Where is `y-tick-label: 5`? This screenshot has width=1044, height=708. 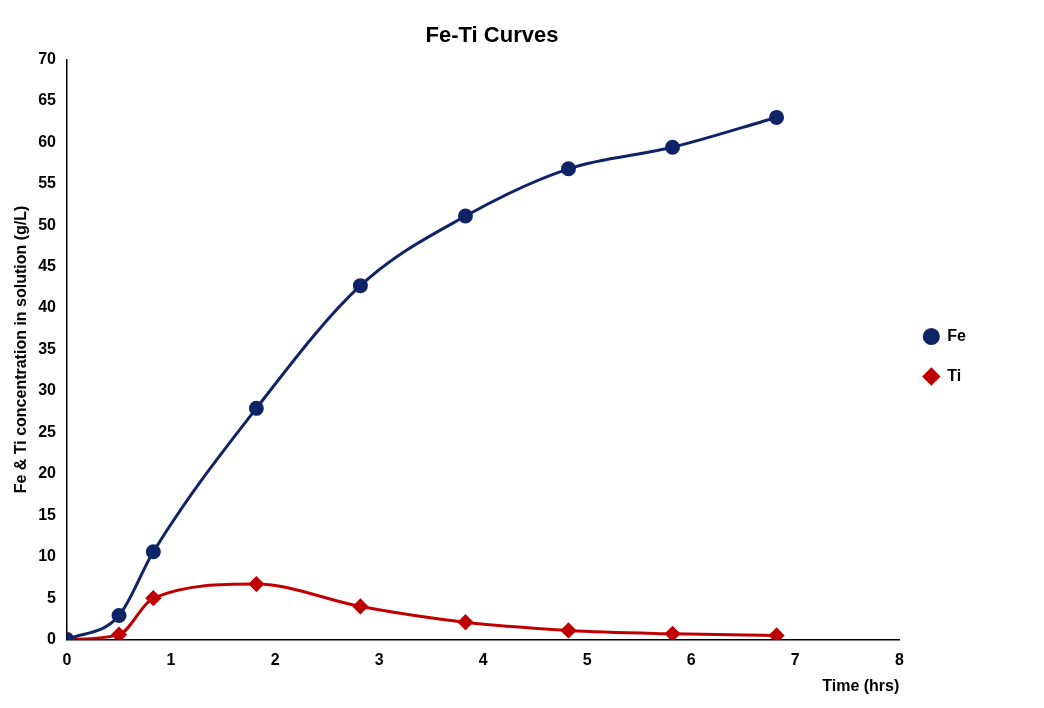
y-tick-label: 5 is located at coordinates (52, 597).